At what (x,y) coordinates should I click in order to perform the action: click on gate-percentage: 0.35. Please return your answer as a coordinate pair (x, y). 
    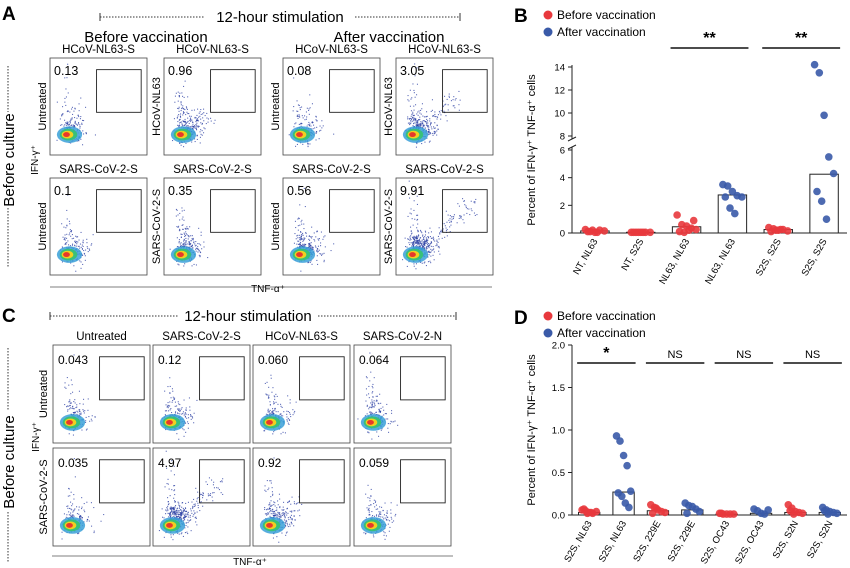
    Looking at the image, I should click on (180, 191).